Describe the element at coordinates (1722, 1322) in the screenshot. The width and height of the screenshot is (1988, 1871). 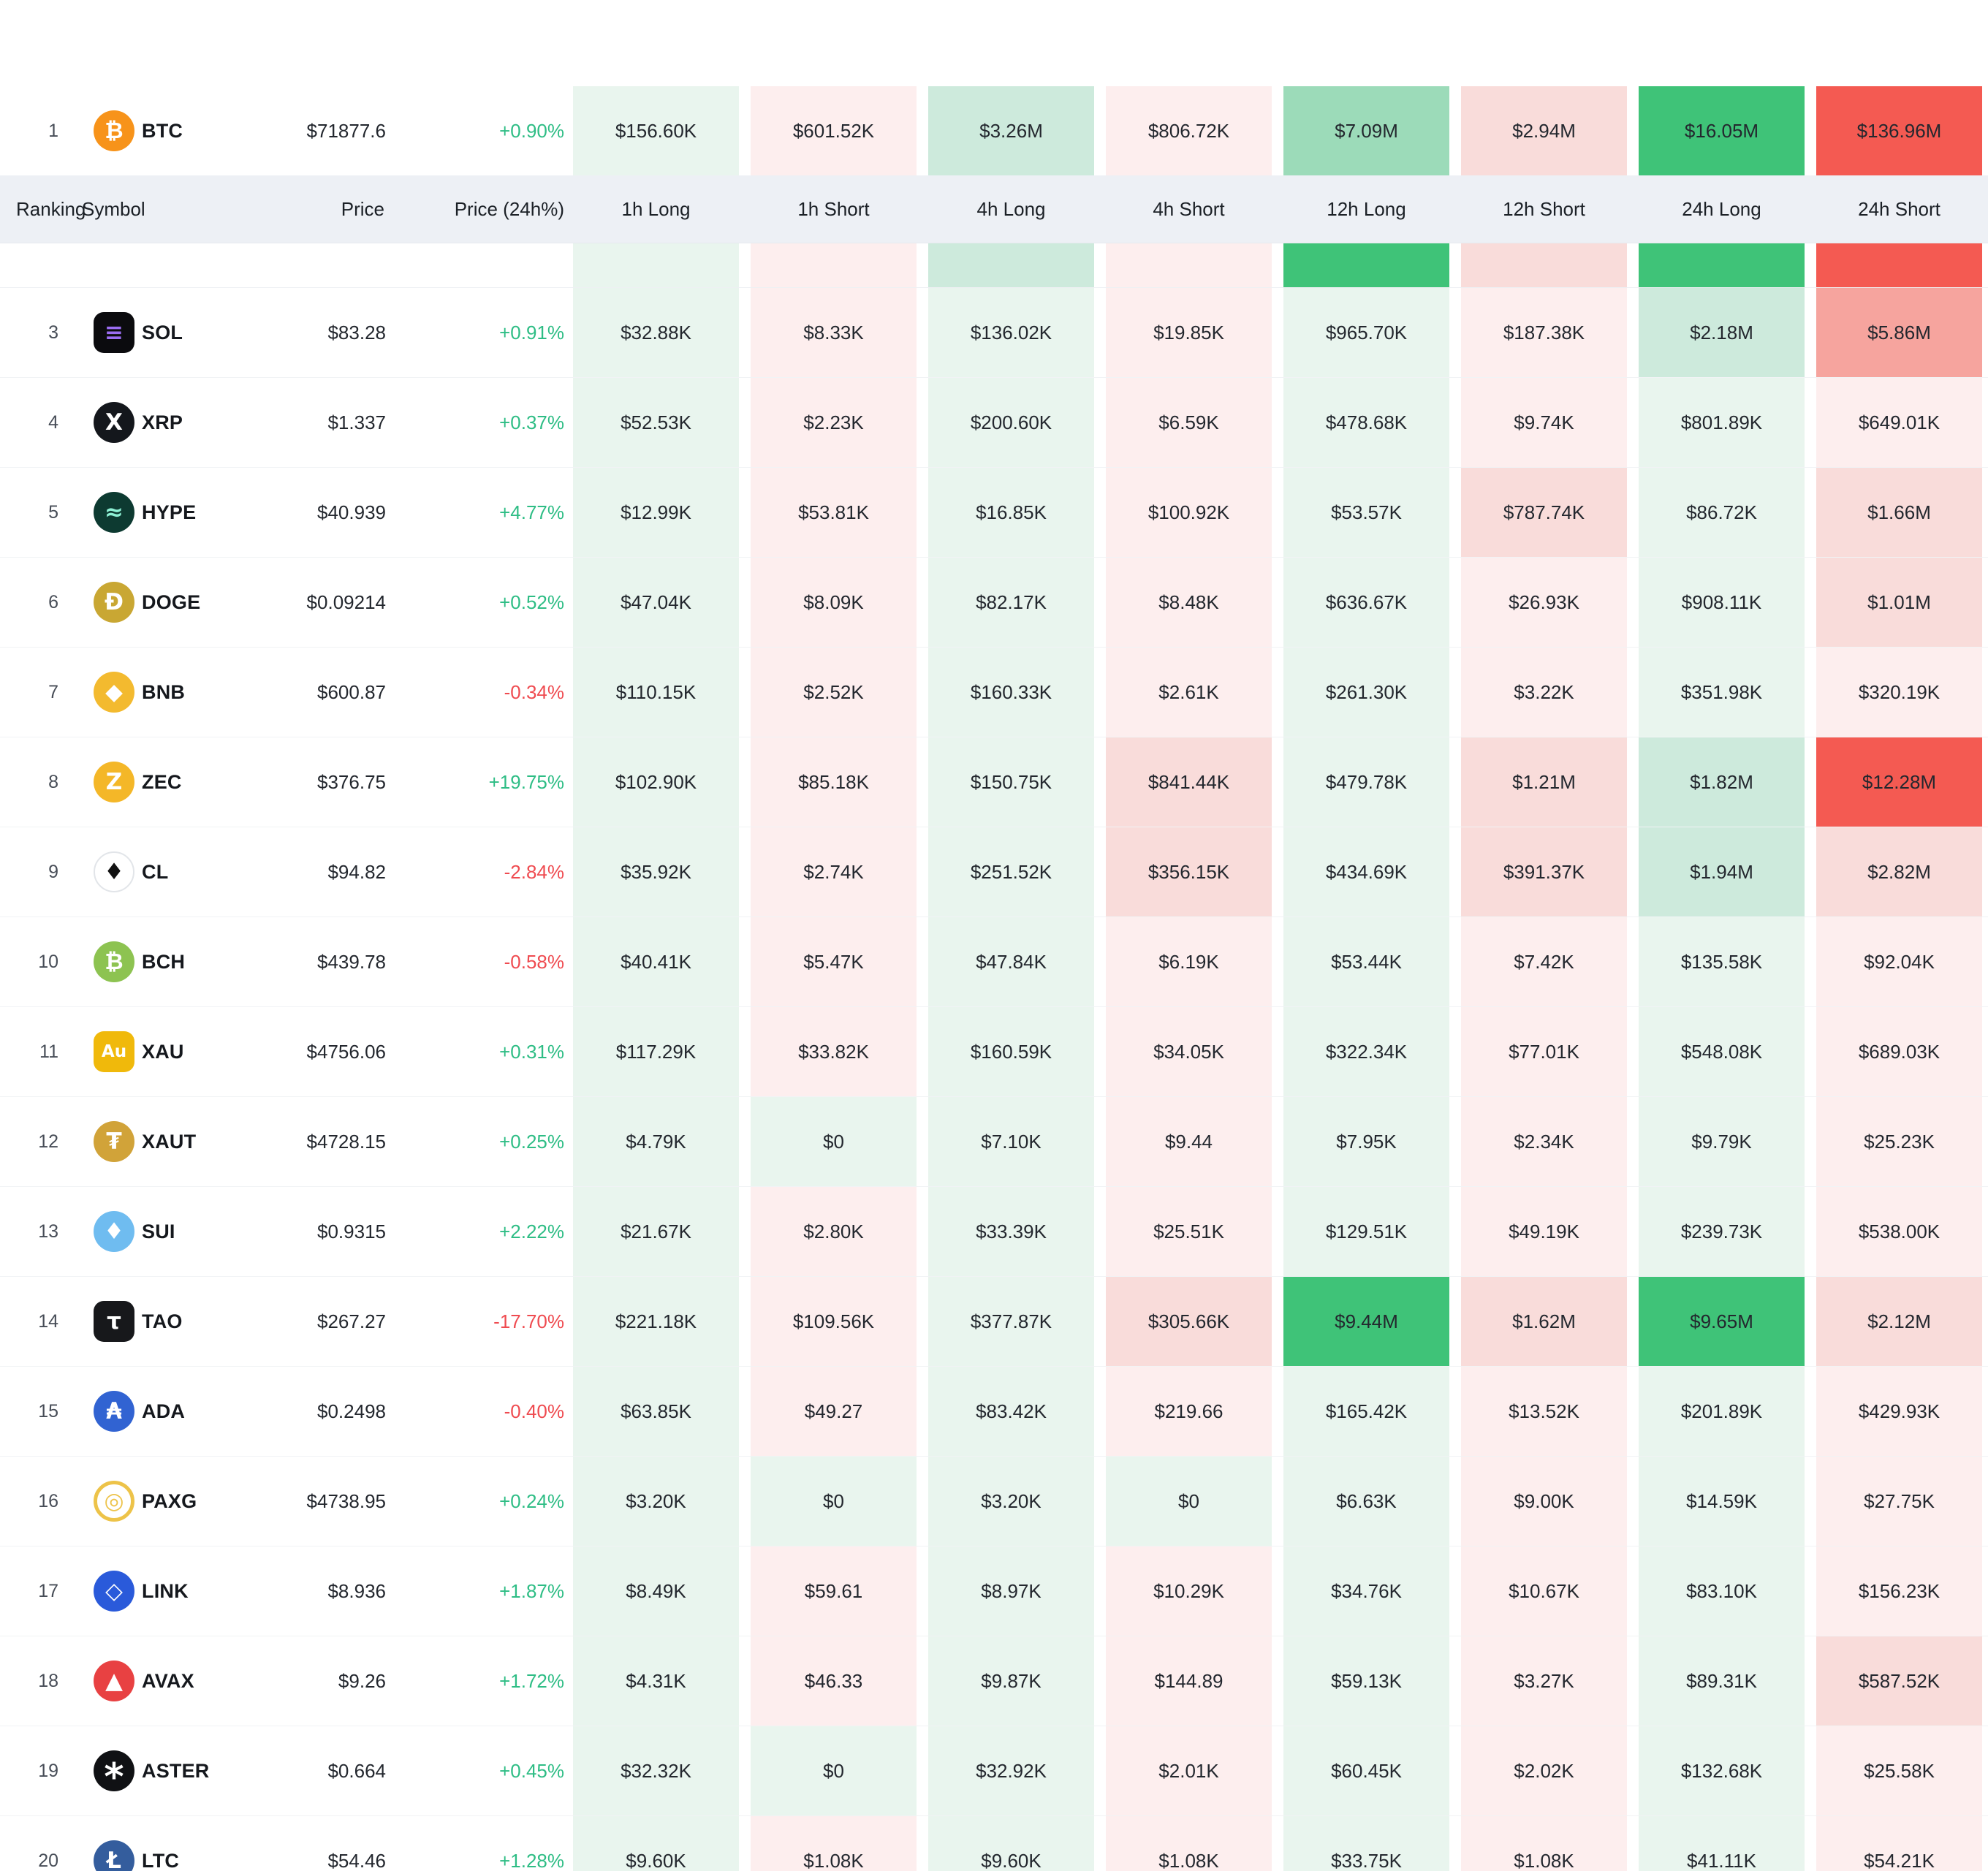
I see `value-h24l: $9.65M` at that location.